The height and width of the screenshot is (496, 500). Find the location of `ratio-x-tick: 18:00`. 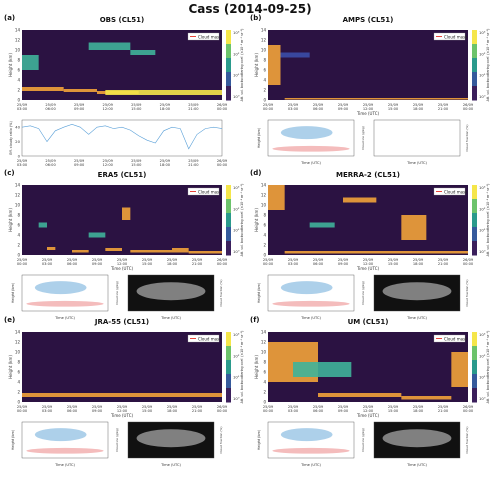

ratio-x-tick: 18:00 is located at coordinates (165, 165).